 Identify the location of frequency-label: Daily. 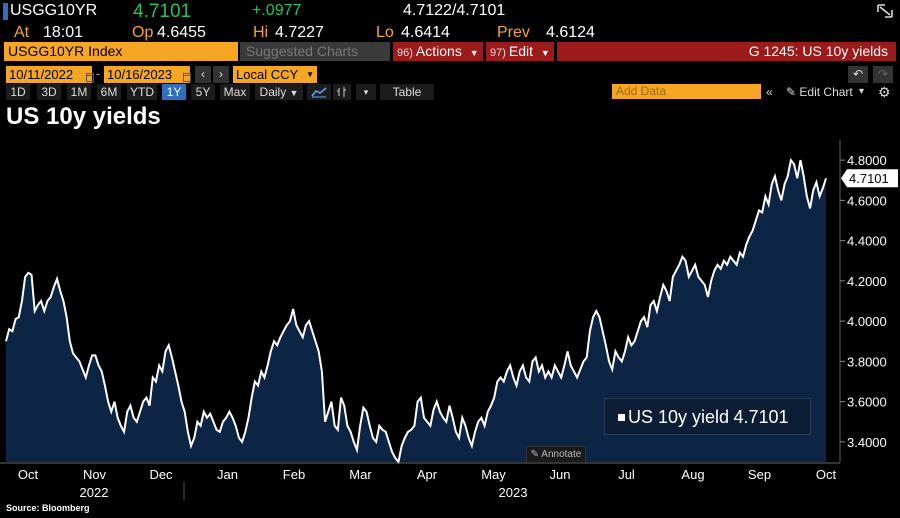
(273, 92).